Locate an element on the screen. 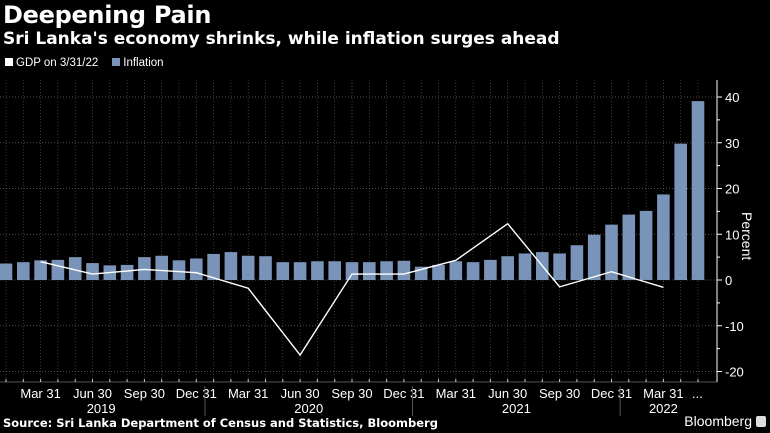 Image resolution: width=770 pixels, height=433 pixels. x-year-label: 2019 is located at coordinates (101, 408).